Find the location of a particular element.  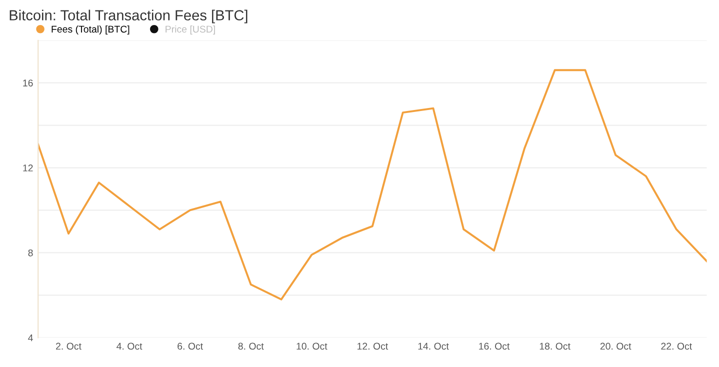

legend-label: Price [USD] is located at coordinates (190, 30).